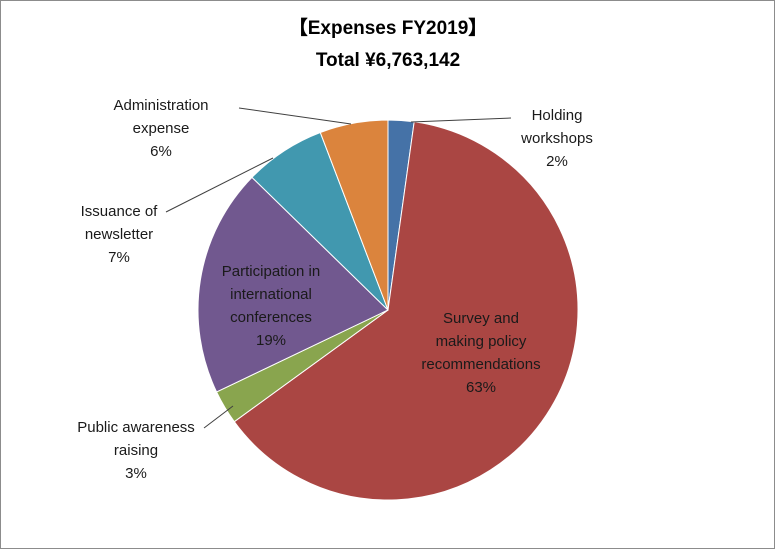  I want to click on chart-subtitle: Total ¥6,763,142, so click(388, 60).